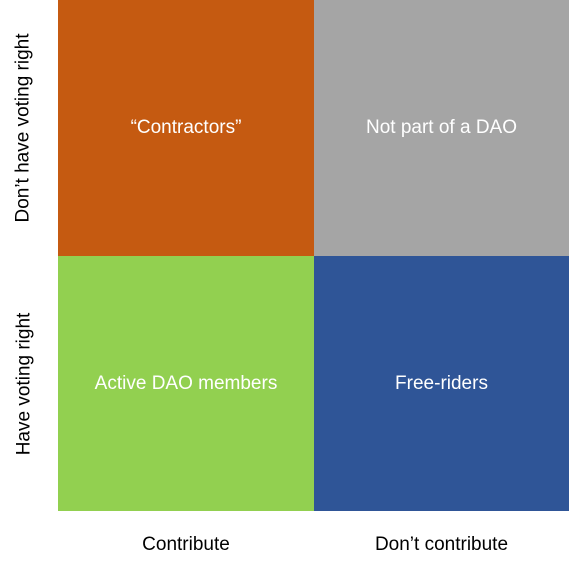 The width and height of the screenshot is (569, 573). Describe the element at coordinates (186, 544) in the screenshot. I see `x-axis-label-contribute: Contribute` at that location.